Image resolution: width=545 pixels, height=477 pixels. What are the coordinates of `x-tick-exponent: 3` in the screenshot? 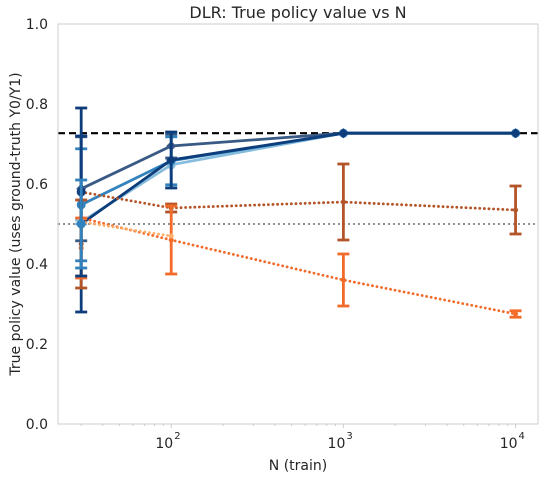 It's located at (349, 436).